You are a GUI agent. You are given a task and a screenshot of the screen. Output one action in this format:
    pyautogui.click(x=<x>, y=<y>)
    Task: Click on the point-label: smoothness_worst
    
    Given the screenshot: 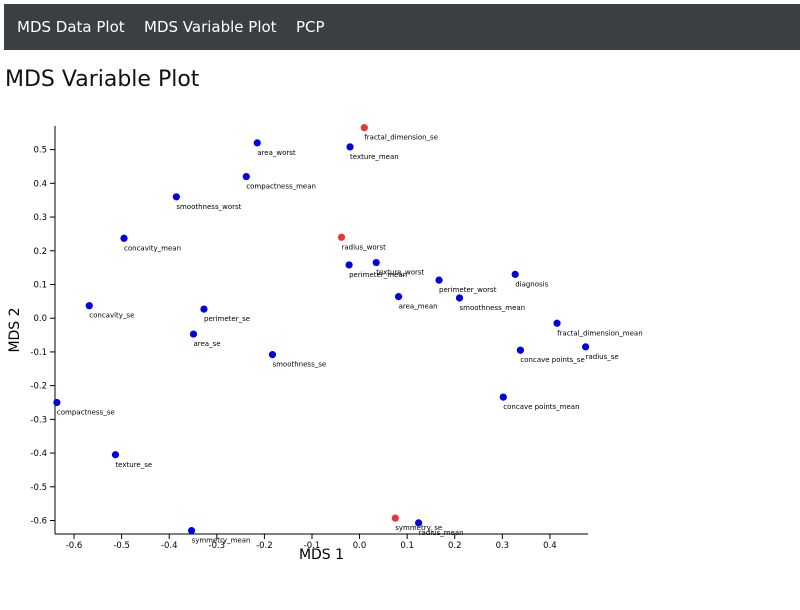 What is the action you would take?
    pyautogui.click(x=208, y=207)
    